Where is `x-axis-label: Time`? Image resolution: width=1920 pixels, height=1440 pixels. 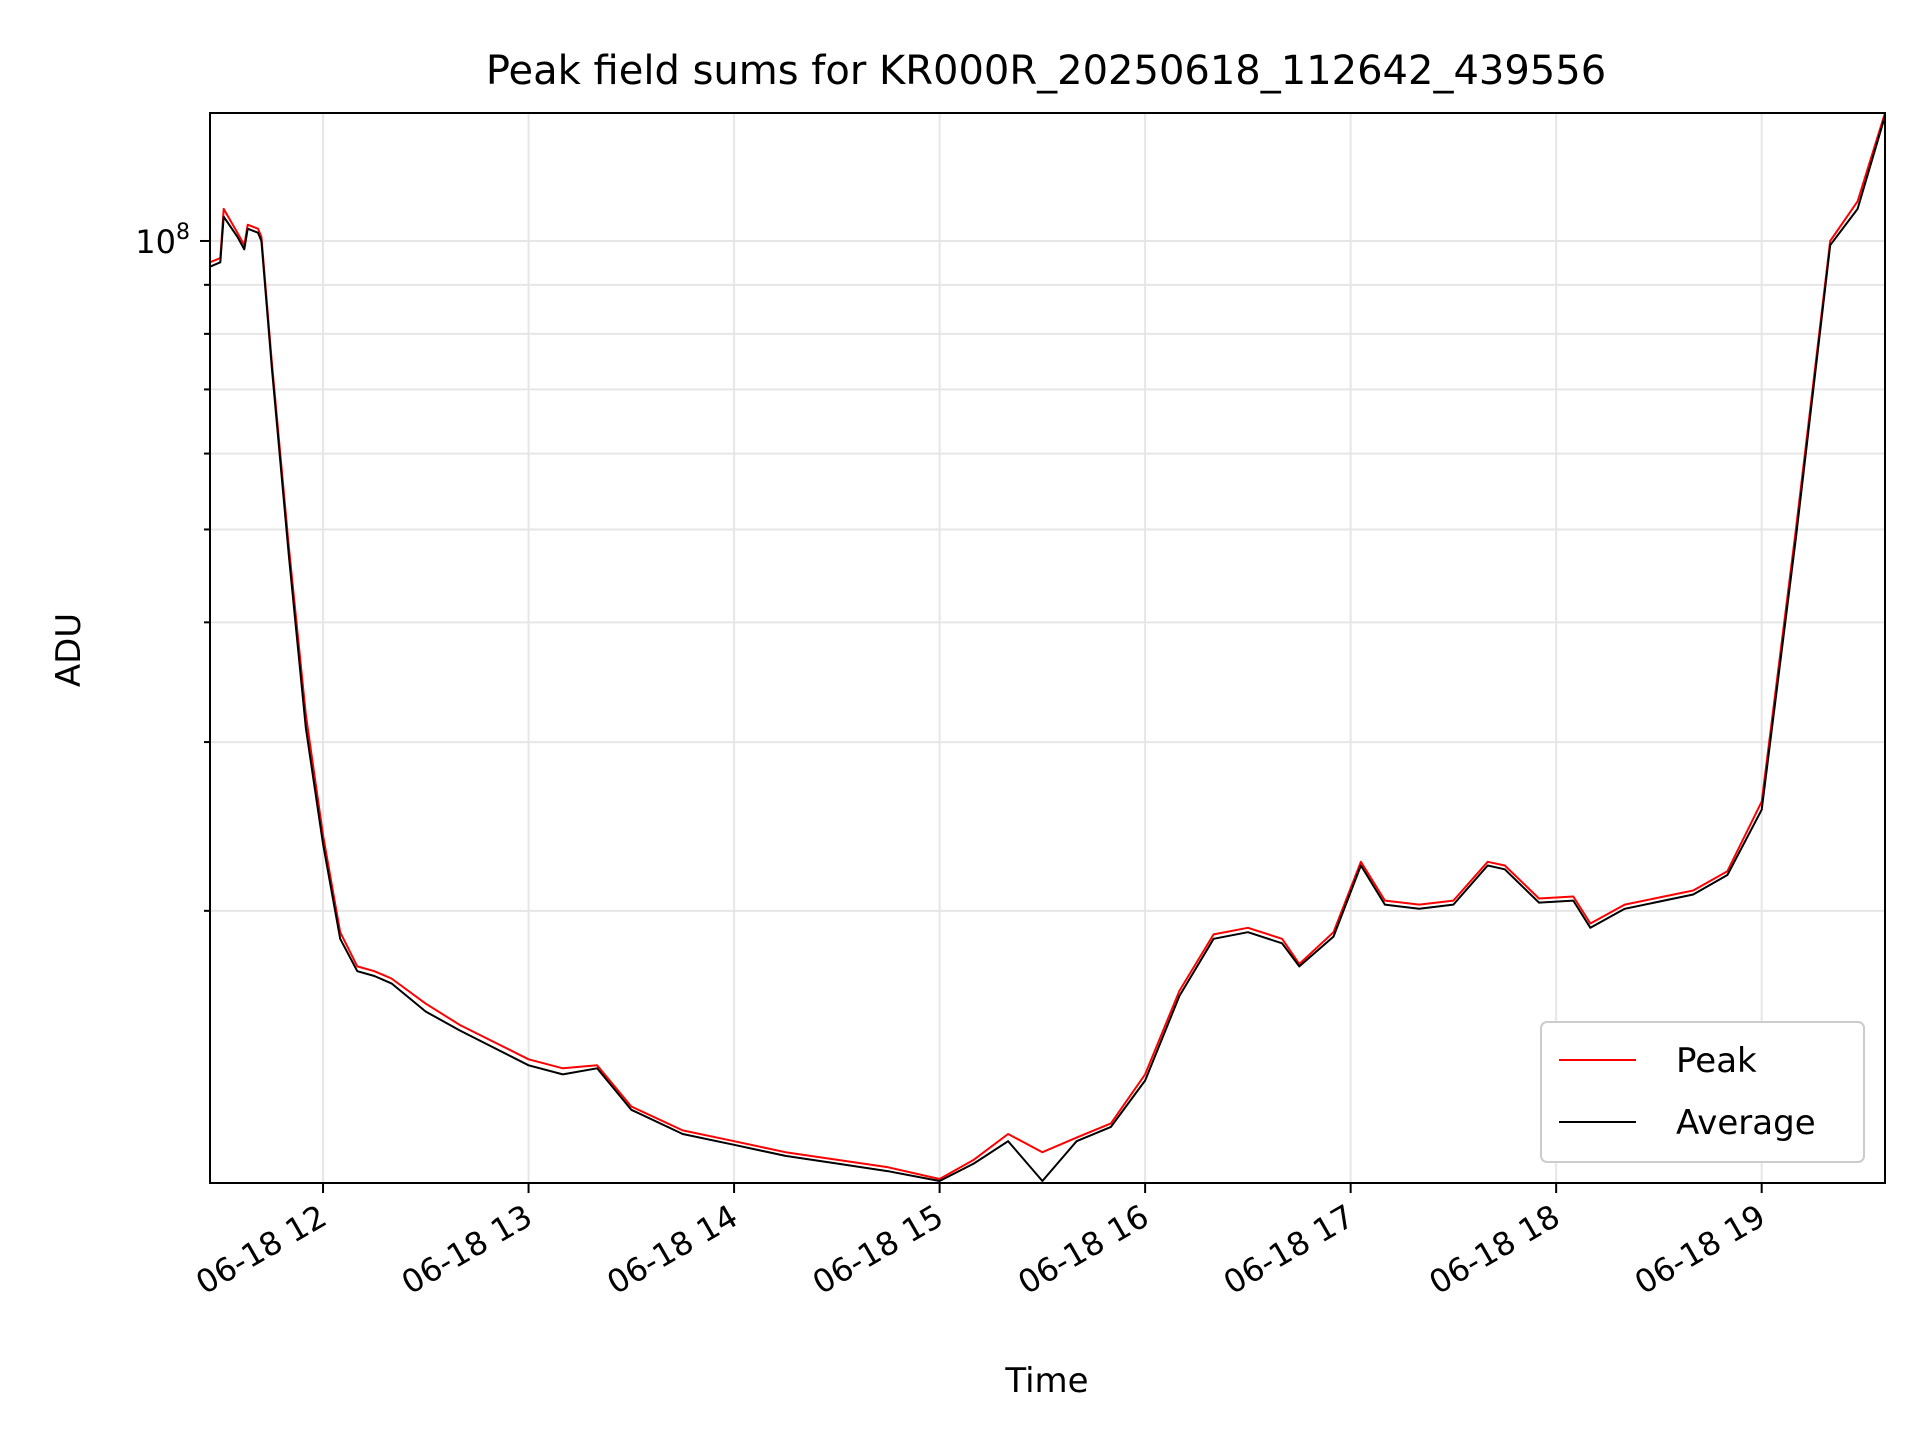 x-axis-label: Time is located at coordinates (1046, 1381).